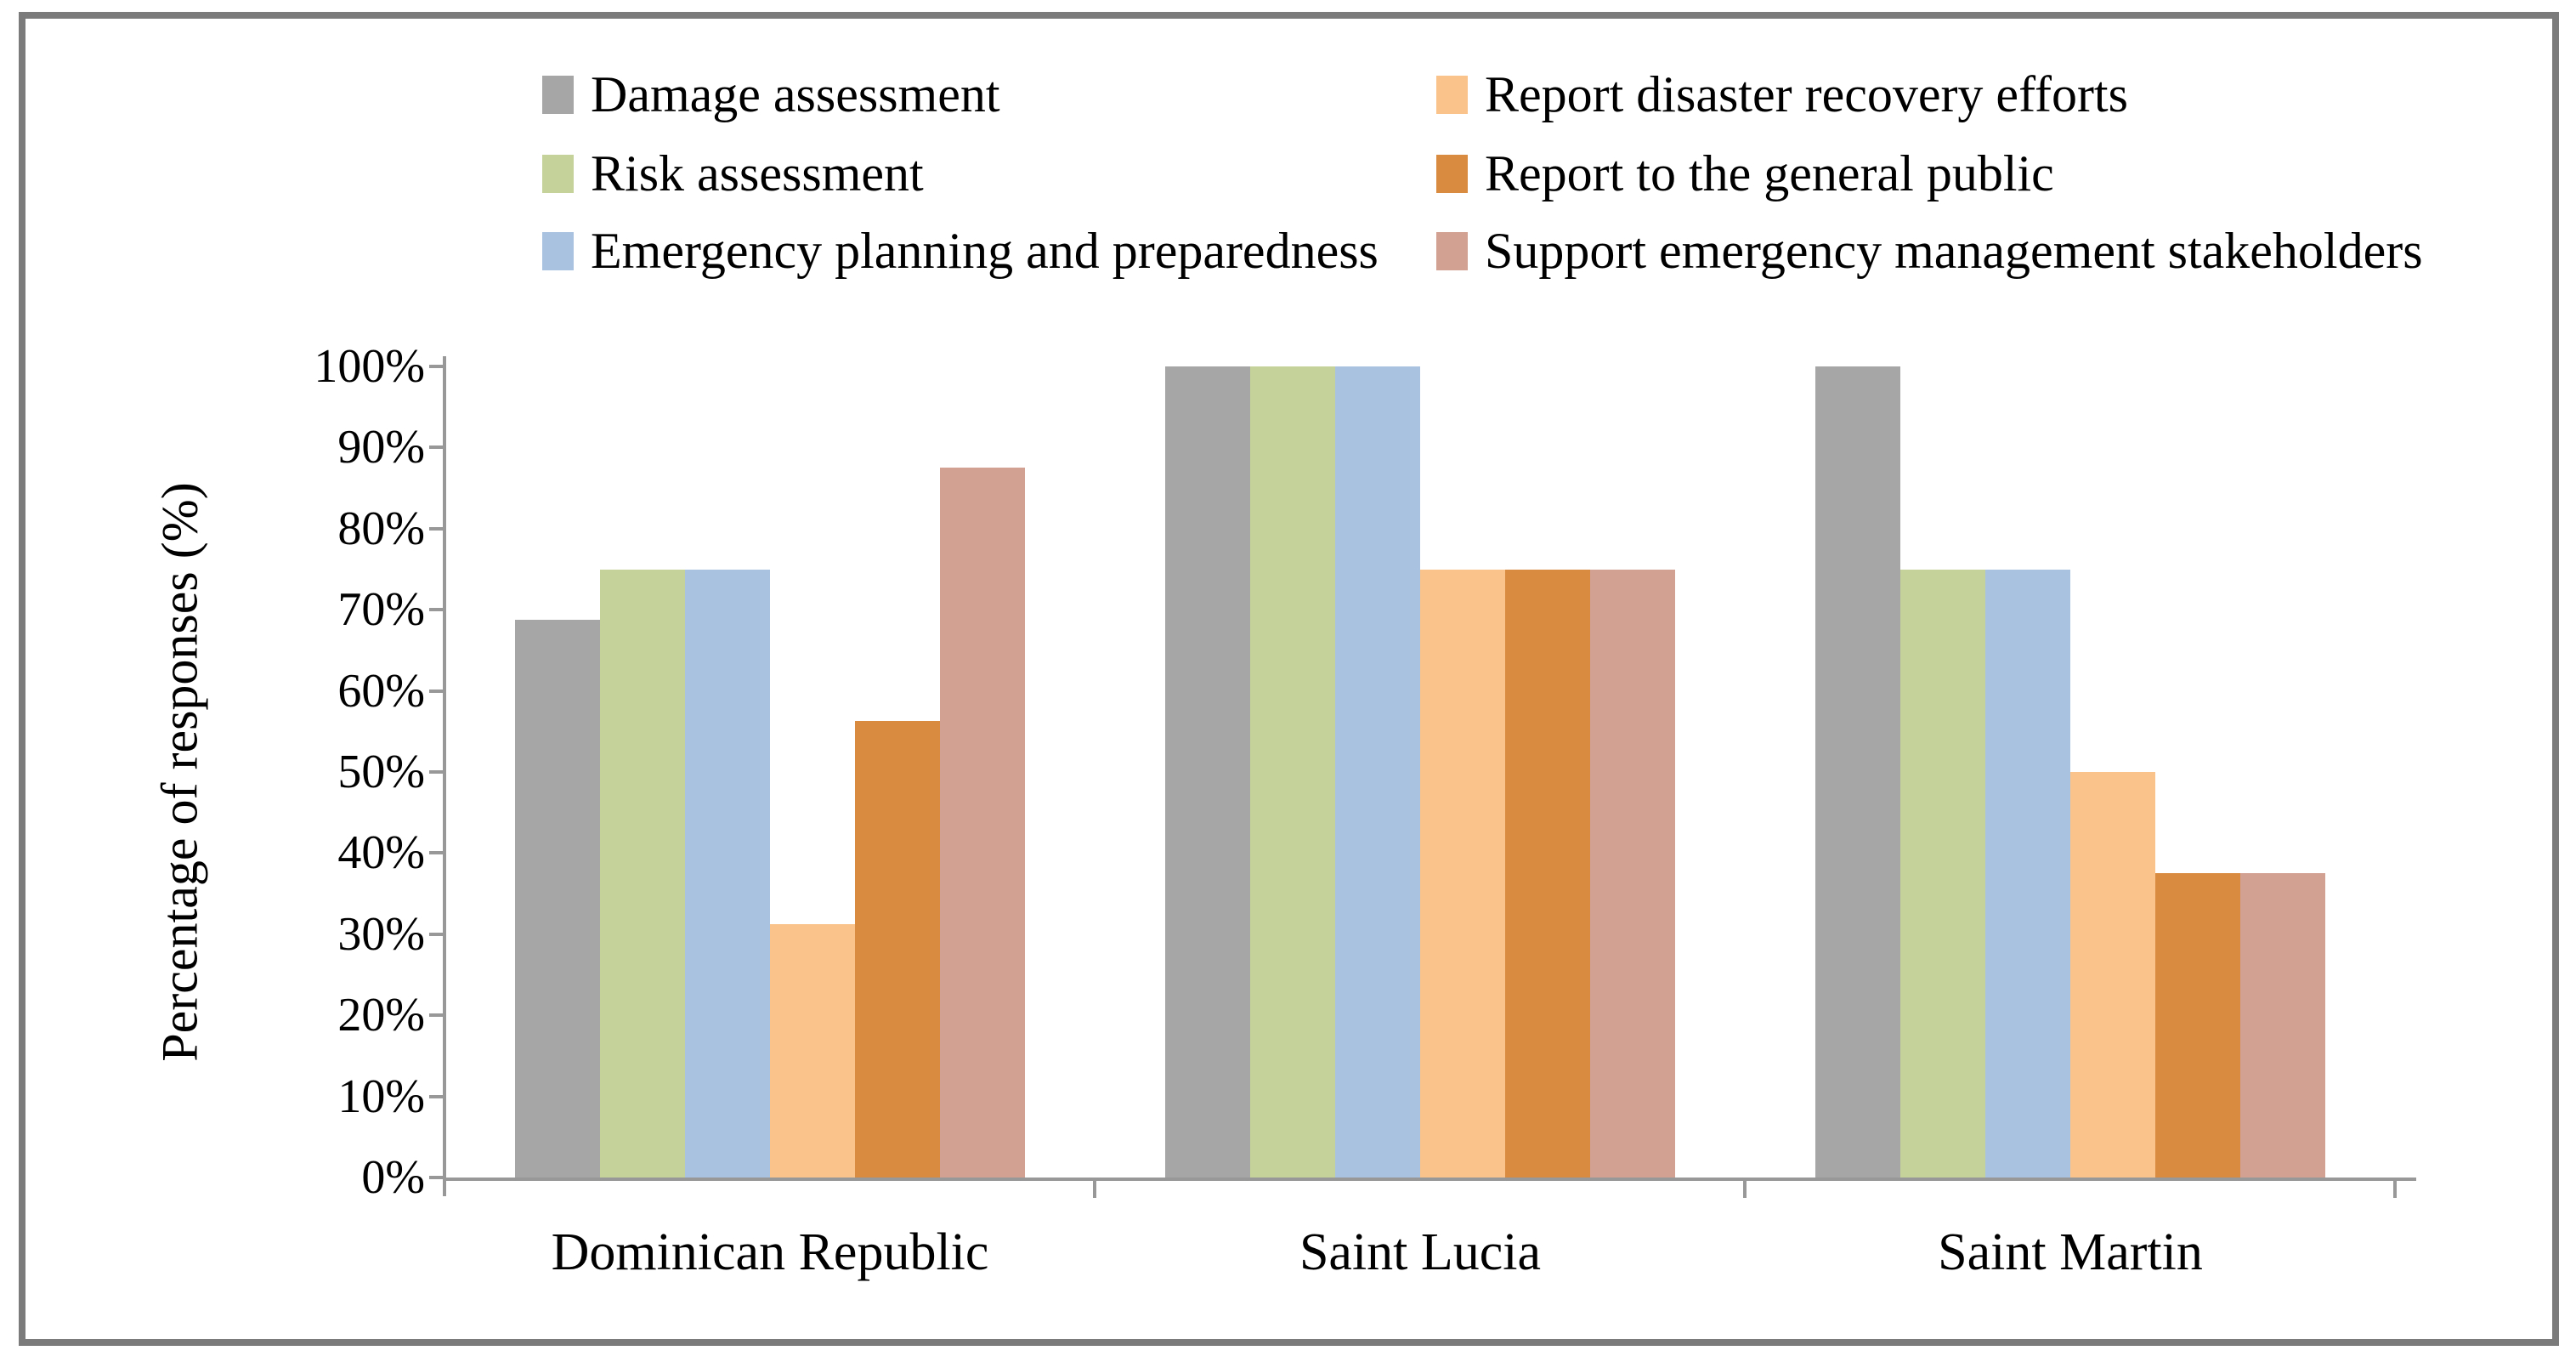  I want to click on legend-swatch-support-stakeholders, so click(1452, 250).